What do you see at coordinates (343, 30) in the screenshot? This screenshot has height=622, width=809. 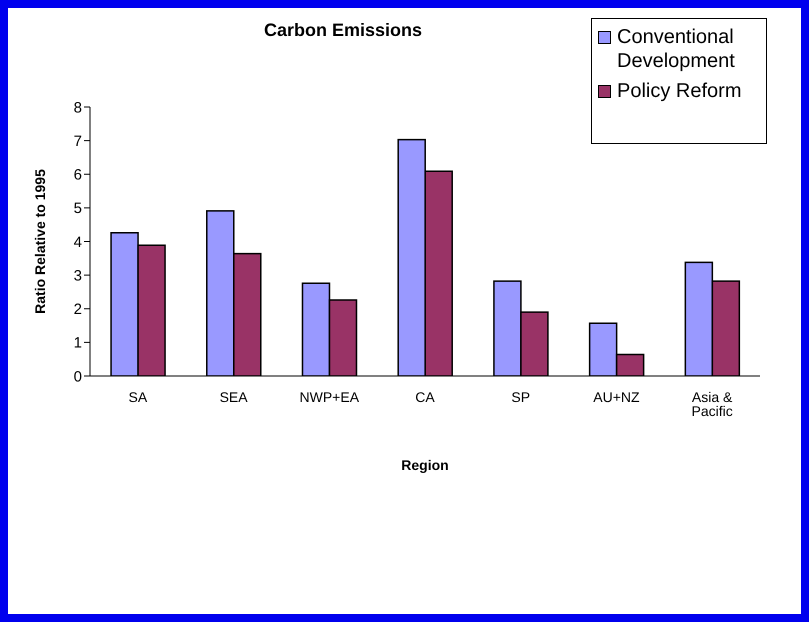 I see `chart-title: Carbon Emissions` at bounding box center [343, 30].